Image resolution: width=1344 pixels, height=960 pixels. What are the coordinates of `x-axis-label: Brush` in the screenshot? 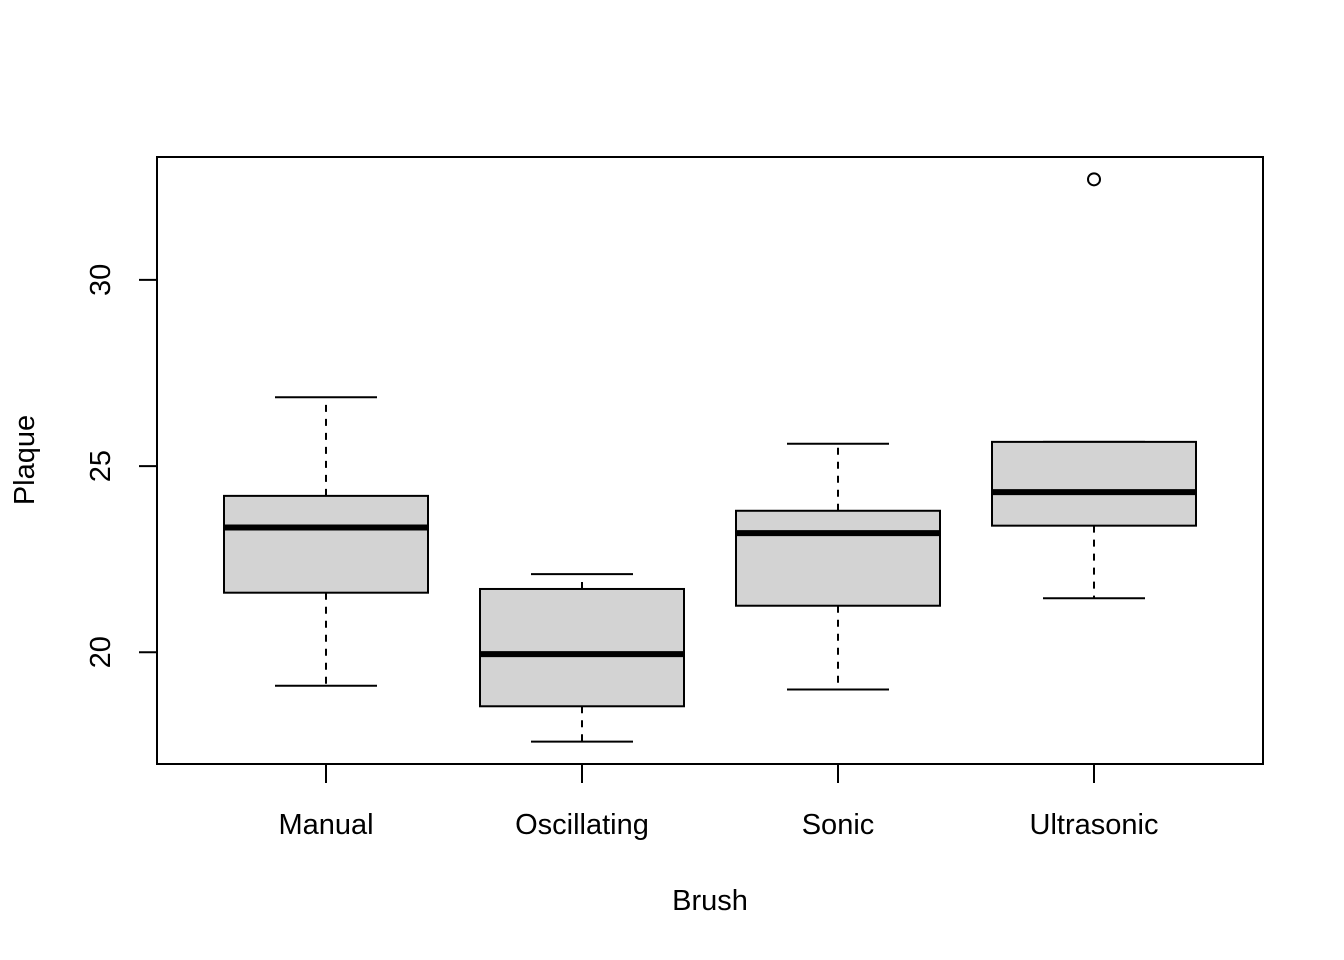 It's located at (710, 901).